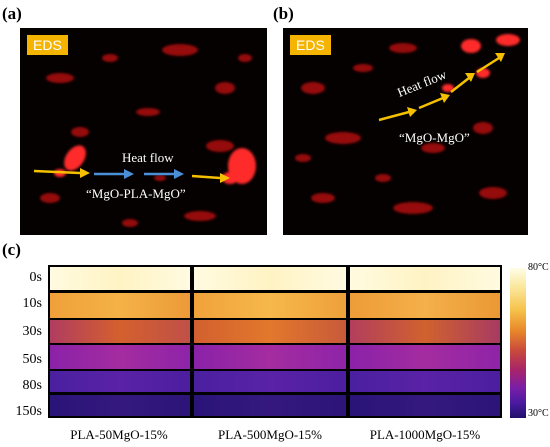 The width and height of the screenshot is (550, 447). Describe the element at coordinates (47, 45) in the screenshot. I see `eds-badge-a: EDS` at that location.